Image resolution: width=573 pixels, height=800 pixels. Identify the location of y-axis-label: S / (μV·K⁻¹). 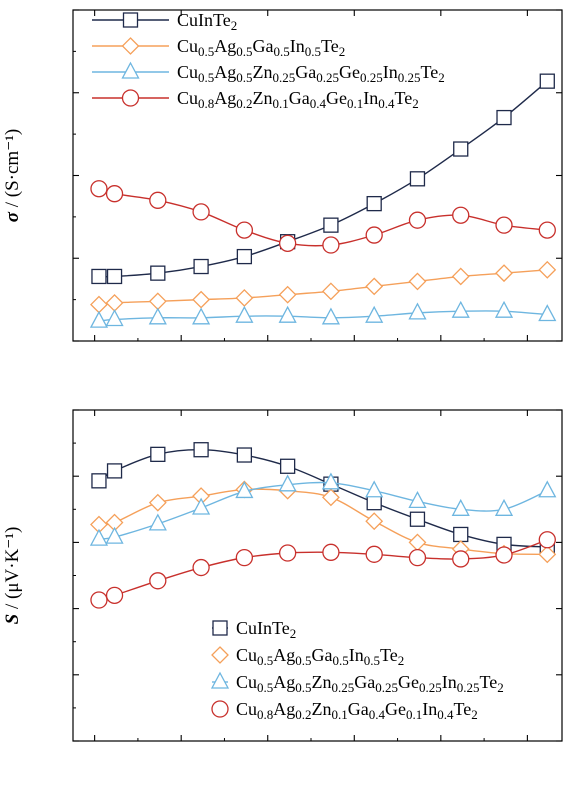
(12, 576).